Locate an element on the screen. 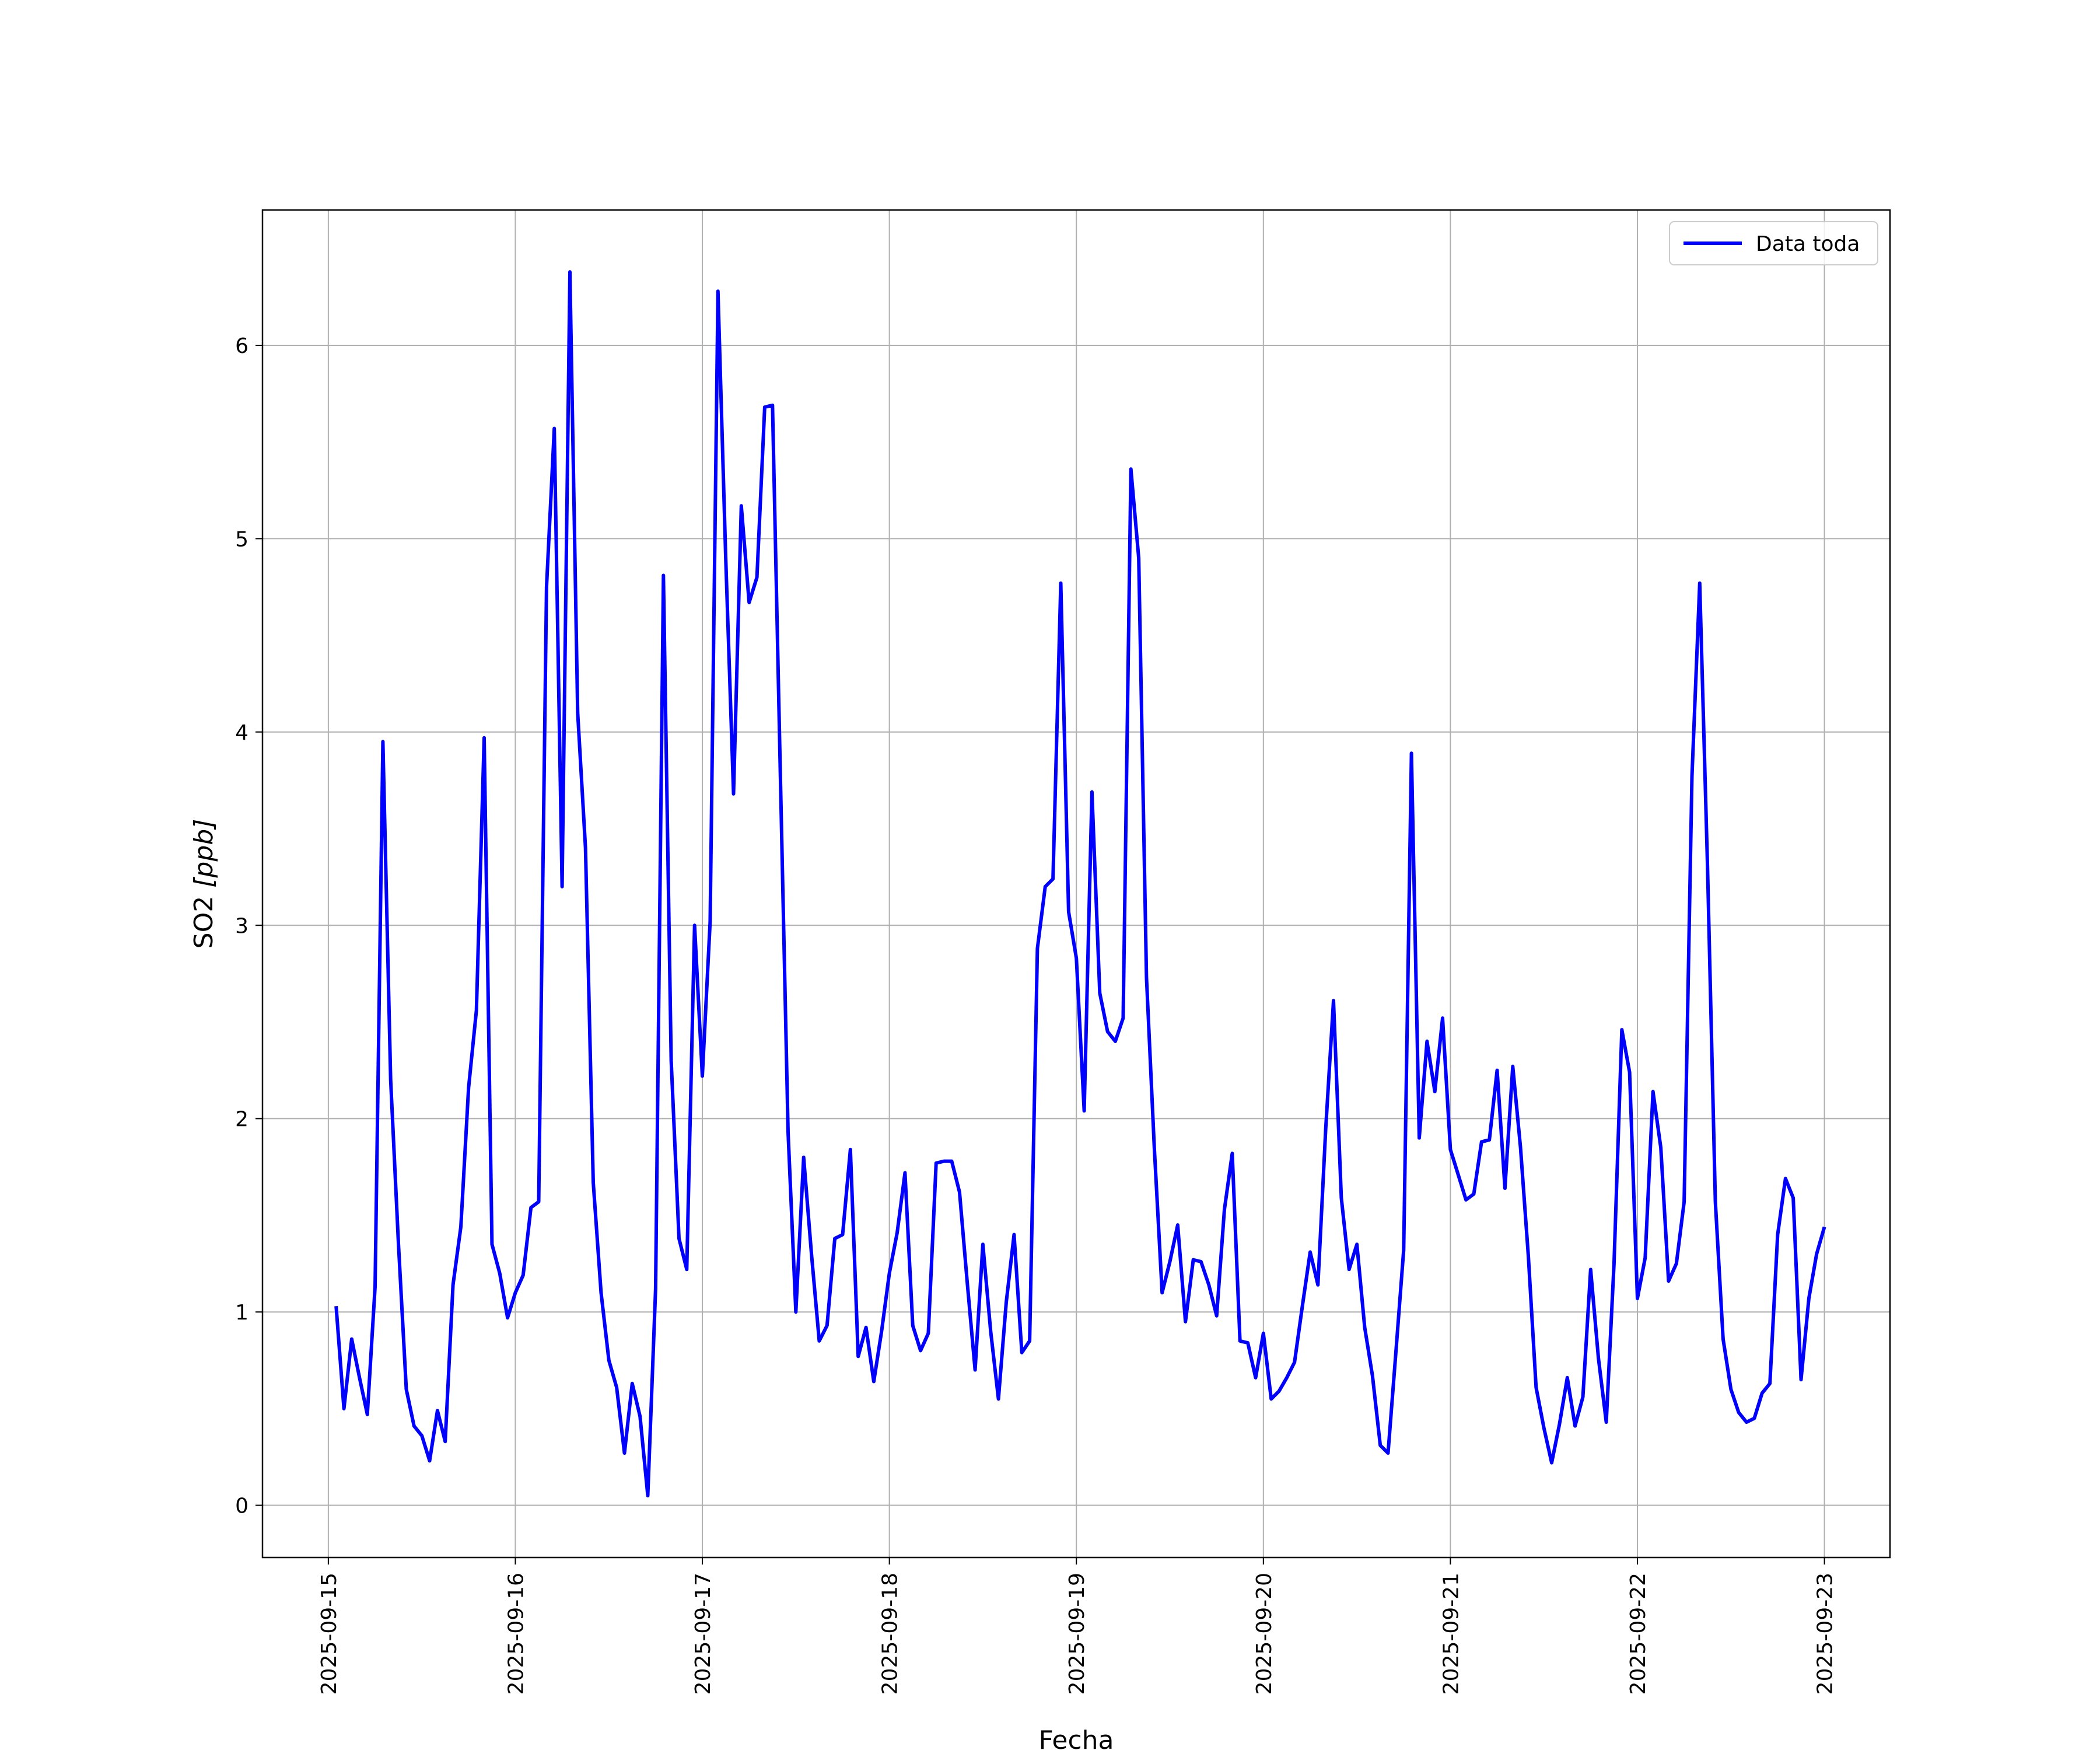 Image resolution: width=2100 pixels, height=1750 pixels. x-tick-label: 2025-09-22 is located at coordinates (1638, 1634).